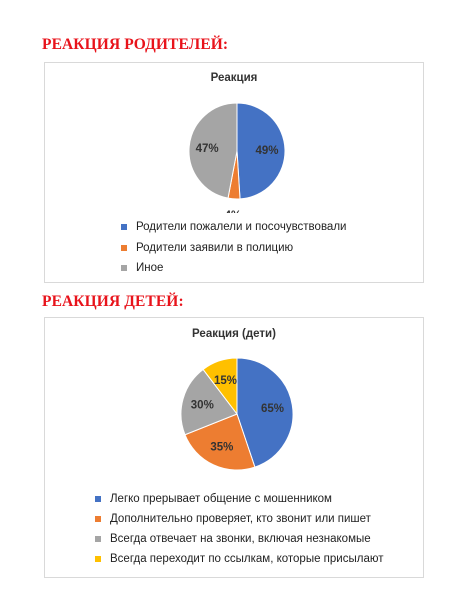 The image size is (467, 602). Describe the element at coordinates (272, 409) in the screenshot. I see `data-label: 65%` at that location.